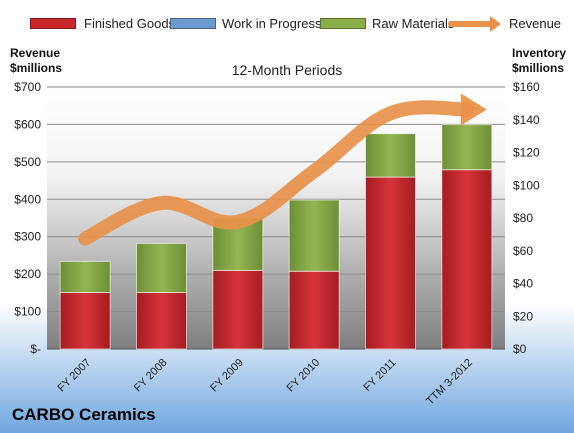 The image size is (574, 433). I want to click on right-axis-title: Inventory $millions, so click(539, 61).